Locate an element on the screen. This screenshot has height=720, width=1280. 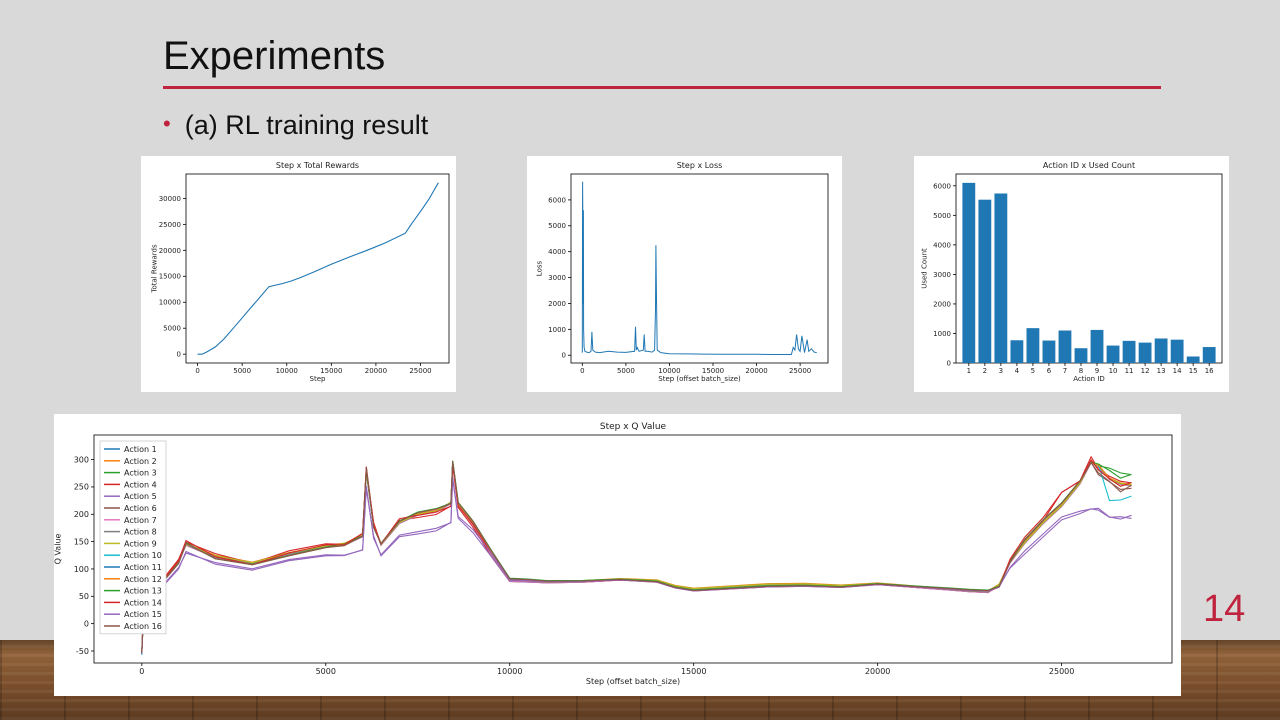
x-tick-label: 14 is located at coordinates (1177, 371).